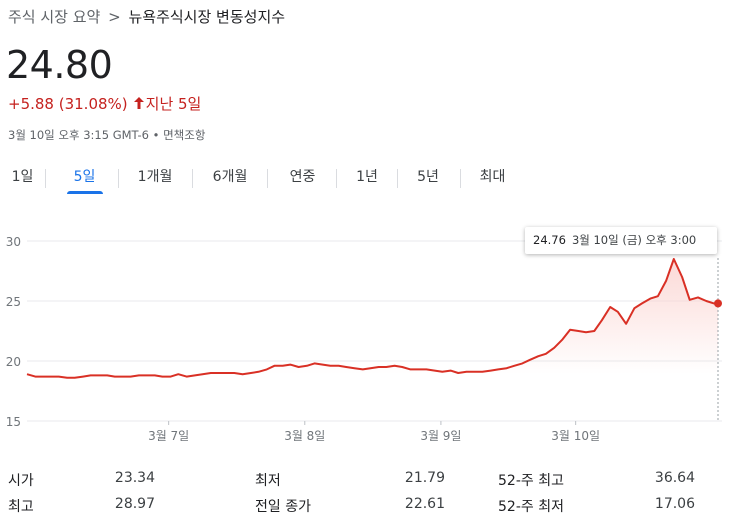  I want to click on quote-timestamp: 3월 10일 오후 3:15 GMT-6 • 면책조항, so click(107, 135).